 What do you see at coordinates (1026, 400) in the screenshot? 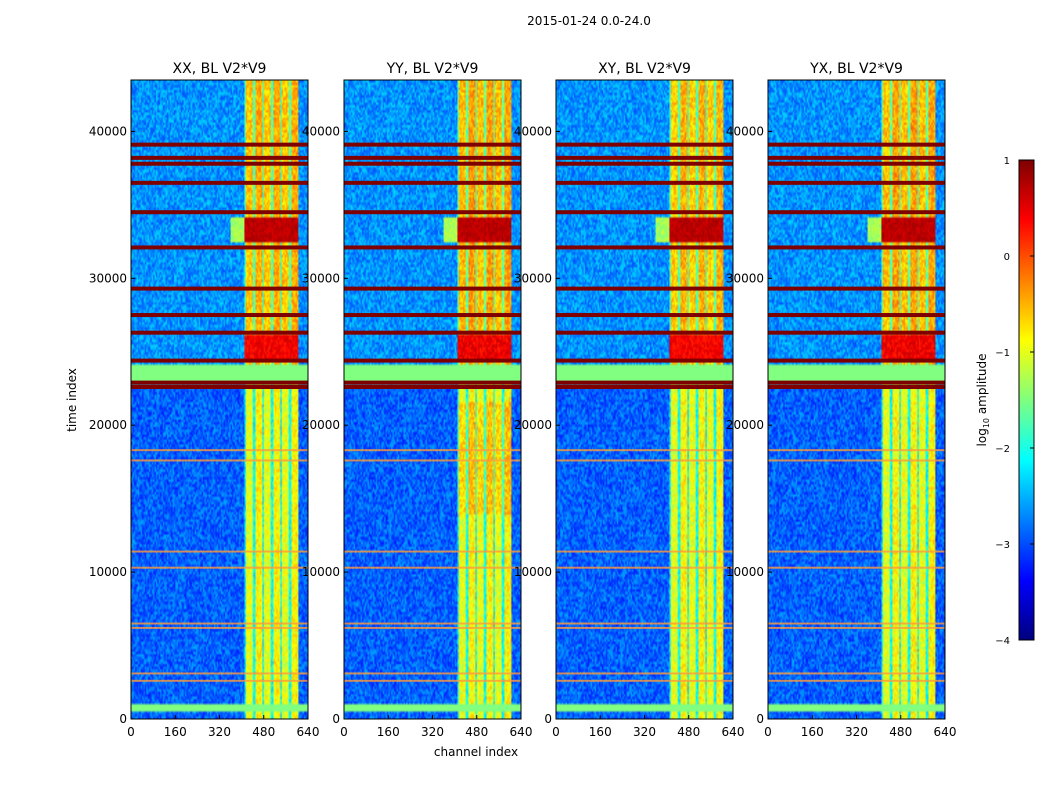
I see `colorbar-gradient` at bounding box center [1026, 400].